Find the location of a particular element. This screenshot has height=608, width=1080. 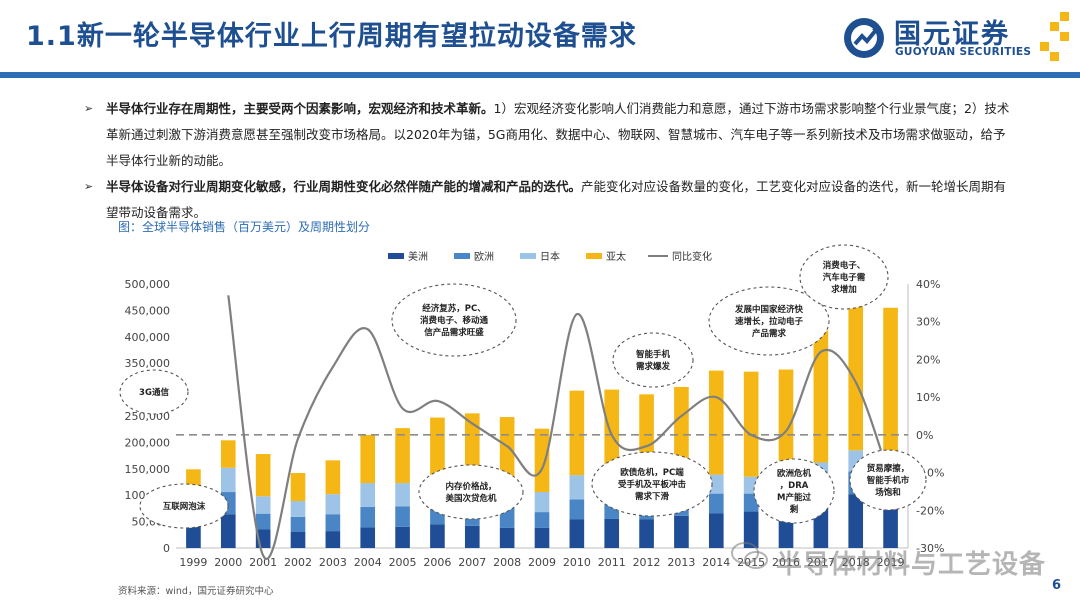

x-tick-label: 2010 is located at coordinates (577, 562).